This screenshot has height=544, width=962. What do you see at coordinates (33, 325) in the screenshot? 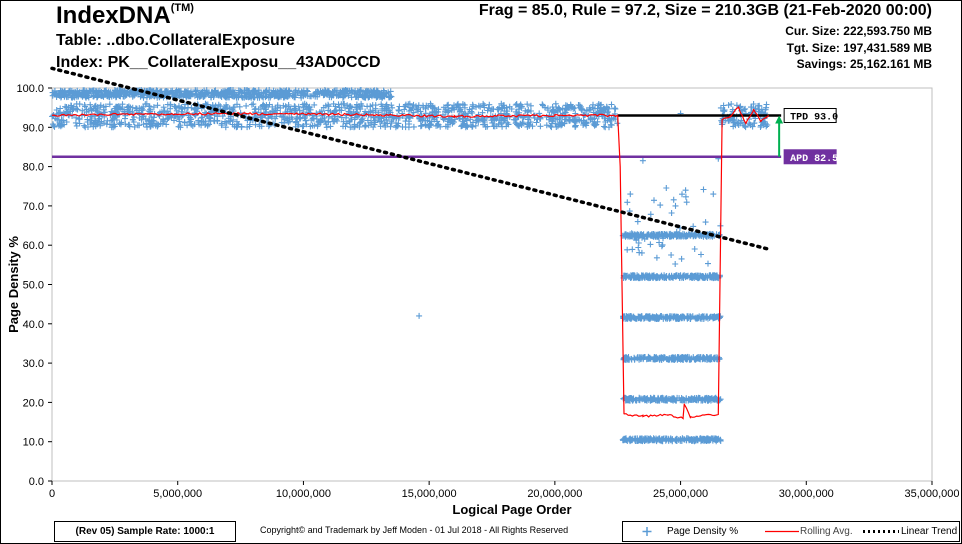
I see `y-tick-label: 40.0` at bounding box center [33, 325].